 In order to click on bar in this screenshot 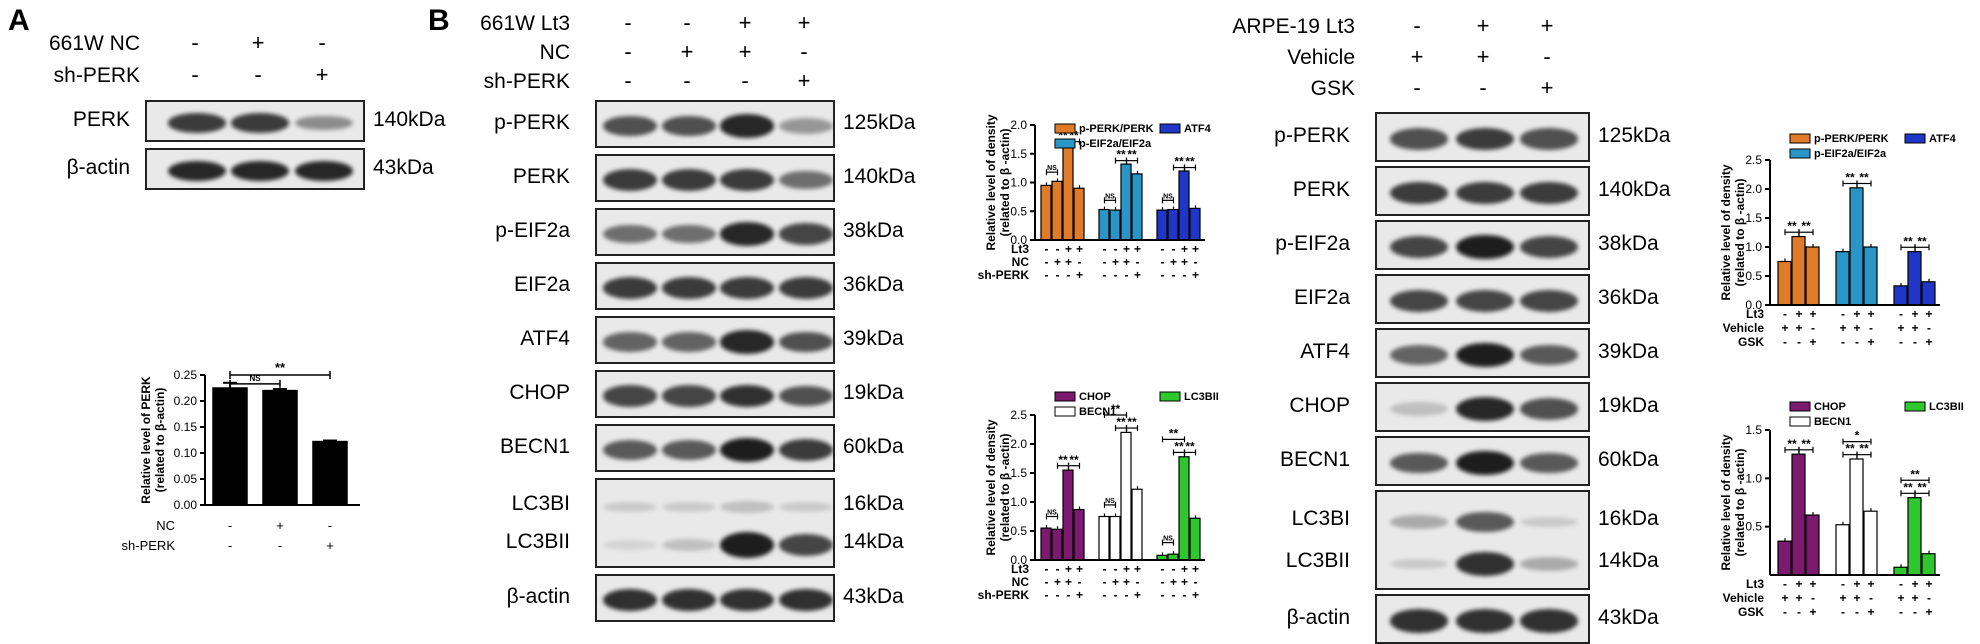, I will do `click(330, 473)`.